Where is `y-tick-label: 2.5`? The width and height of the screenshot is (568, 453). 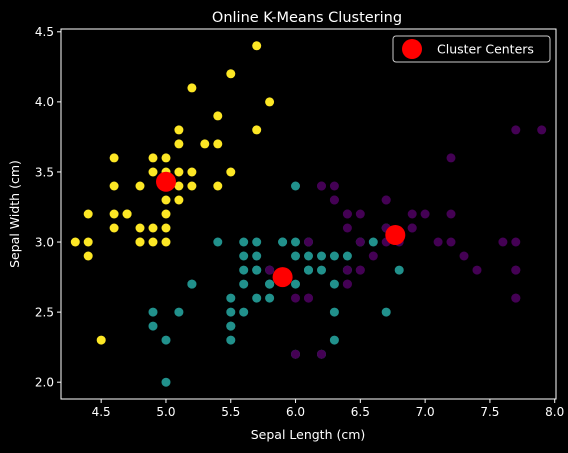 y-tick-label: 2.5 is located at coordinates (44, 312).